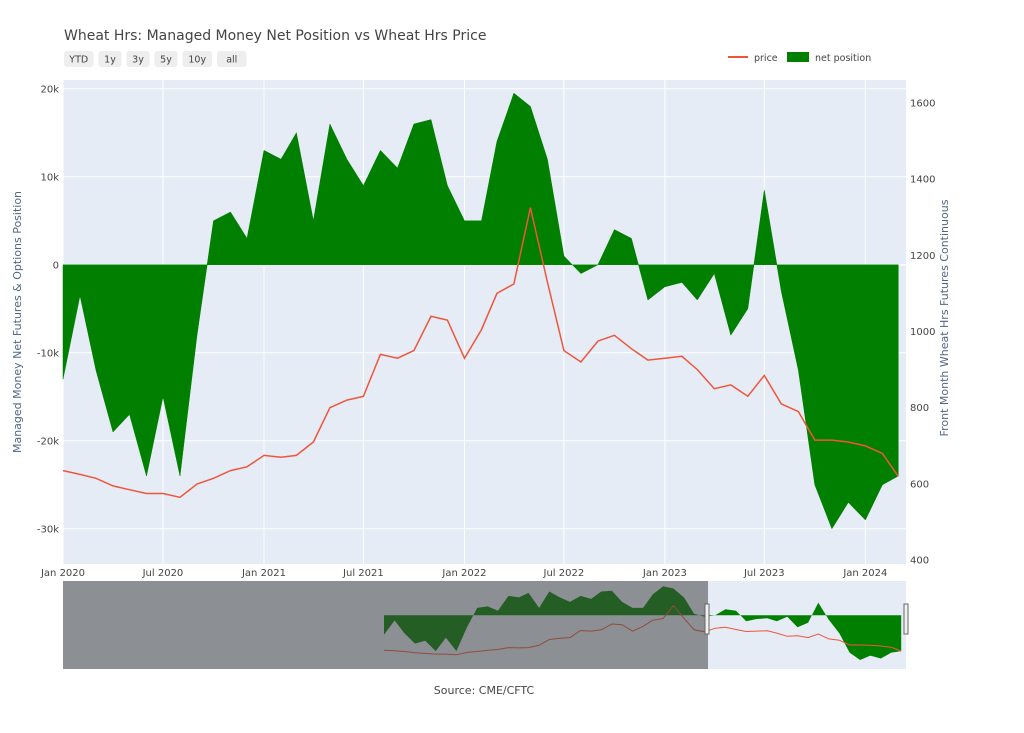  I want to click on legend-price-label: price, so click(766, 58).